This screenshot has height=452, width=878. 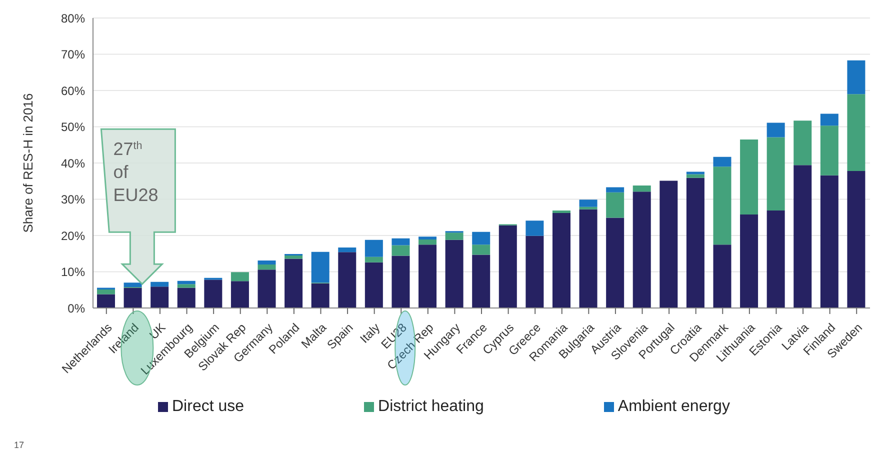 I want to click on annotation: 27$^{th}$ of EU28, so click(x=135, y=172).